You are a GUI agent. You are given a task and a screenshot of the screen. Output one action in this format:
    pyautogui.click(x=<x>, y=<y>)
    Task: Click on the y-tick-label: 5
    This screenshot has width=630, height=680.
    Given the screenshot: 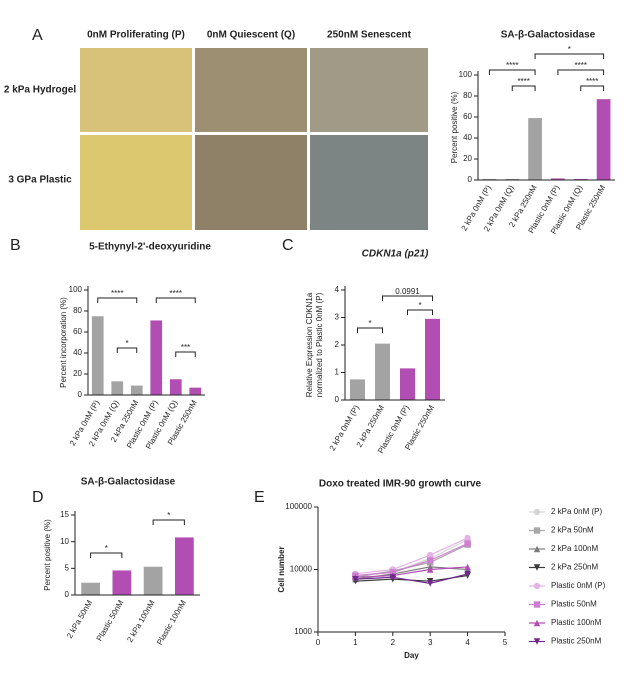 What is the action you would take?
    pyautogui.click(x=67, y=567)
    